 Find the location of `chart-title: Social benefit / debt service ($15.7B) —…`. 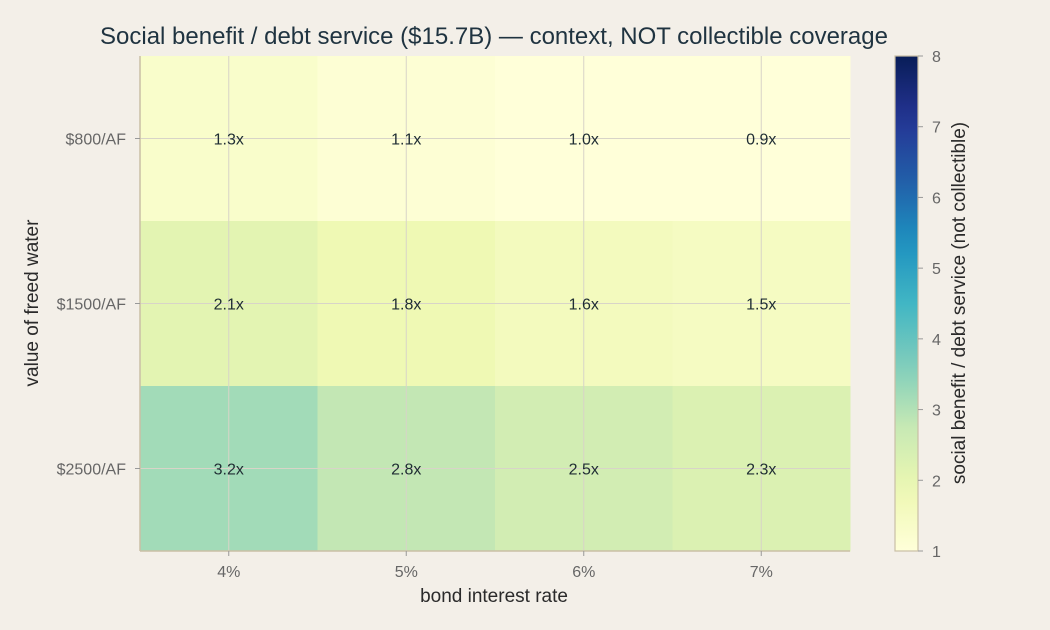

chart-title: Social benefit / debt service ($15.7B) —… is located at coordinates (494, 36).